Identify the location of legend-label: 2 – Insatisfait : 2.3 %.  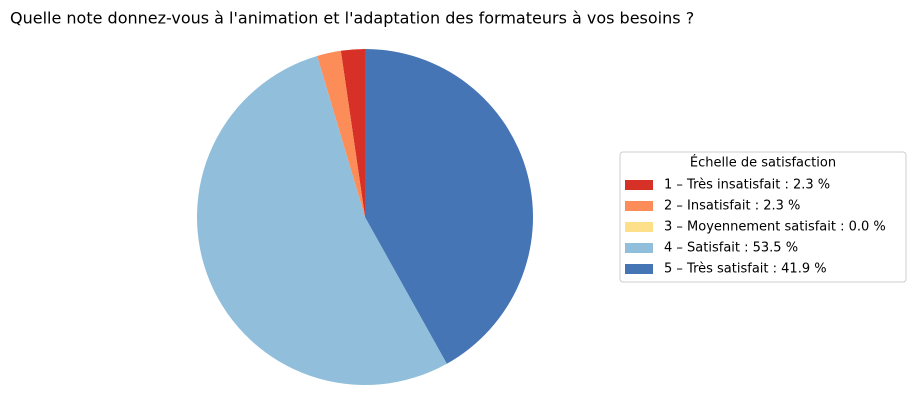
(732, 206).